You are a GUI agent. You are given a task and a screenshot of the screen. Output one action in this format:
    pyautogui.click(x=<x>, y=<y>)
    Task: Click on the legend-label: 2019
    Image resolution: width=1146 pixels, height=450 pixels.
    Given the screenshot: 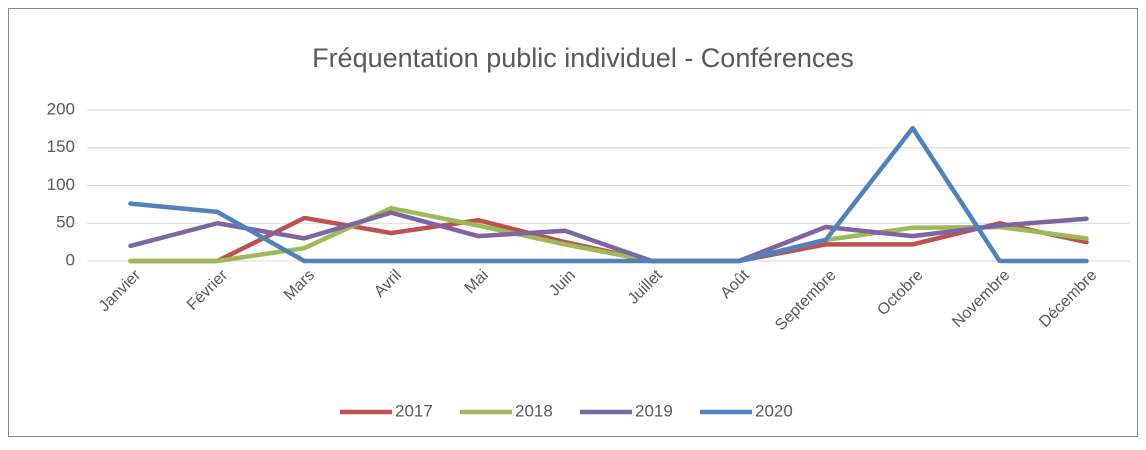 What is the action you would take?
    pyautogui.click(x=654, y=410)
    